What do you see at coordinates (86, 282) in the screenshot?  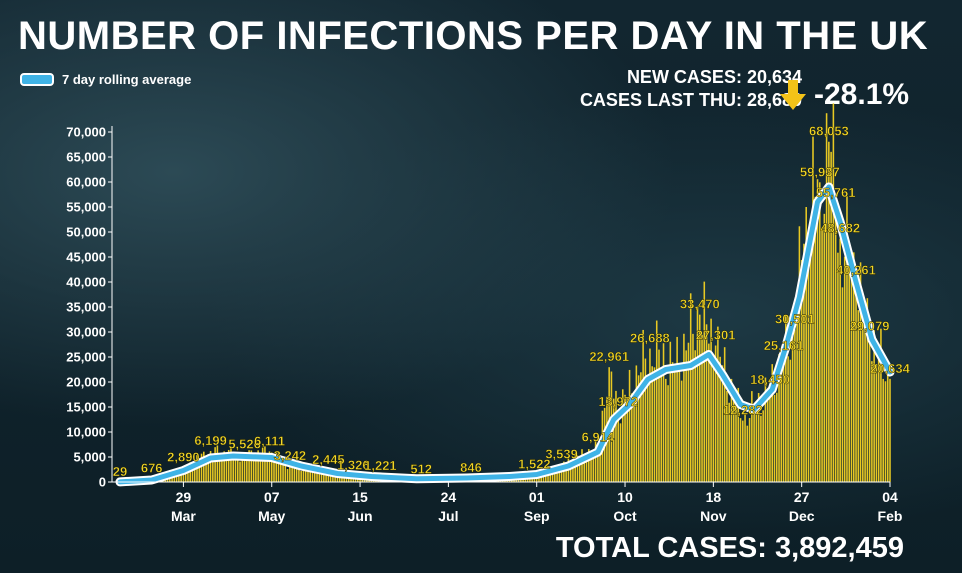 I see `y-tick-label: 40,000` at bounding box center [86, 282].